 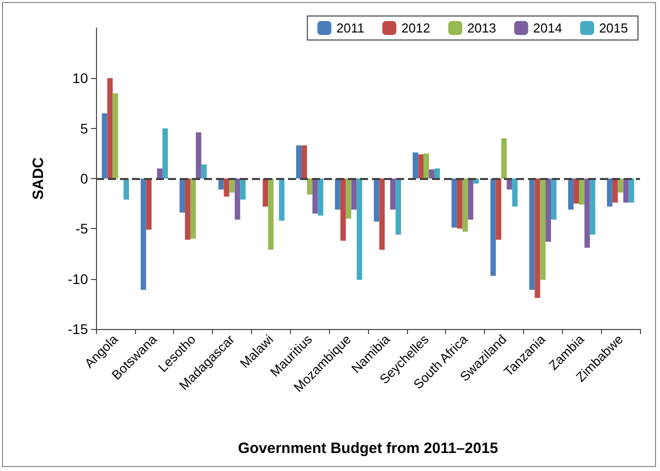 I want to click on y-tick-label: -15, so click(x=78, y=329).